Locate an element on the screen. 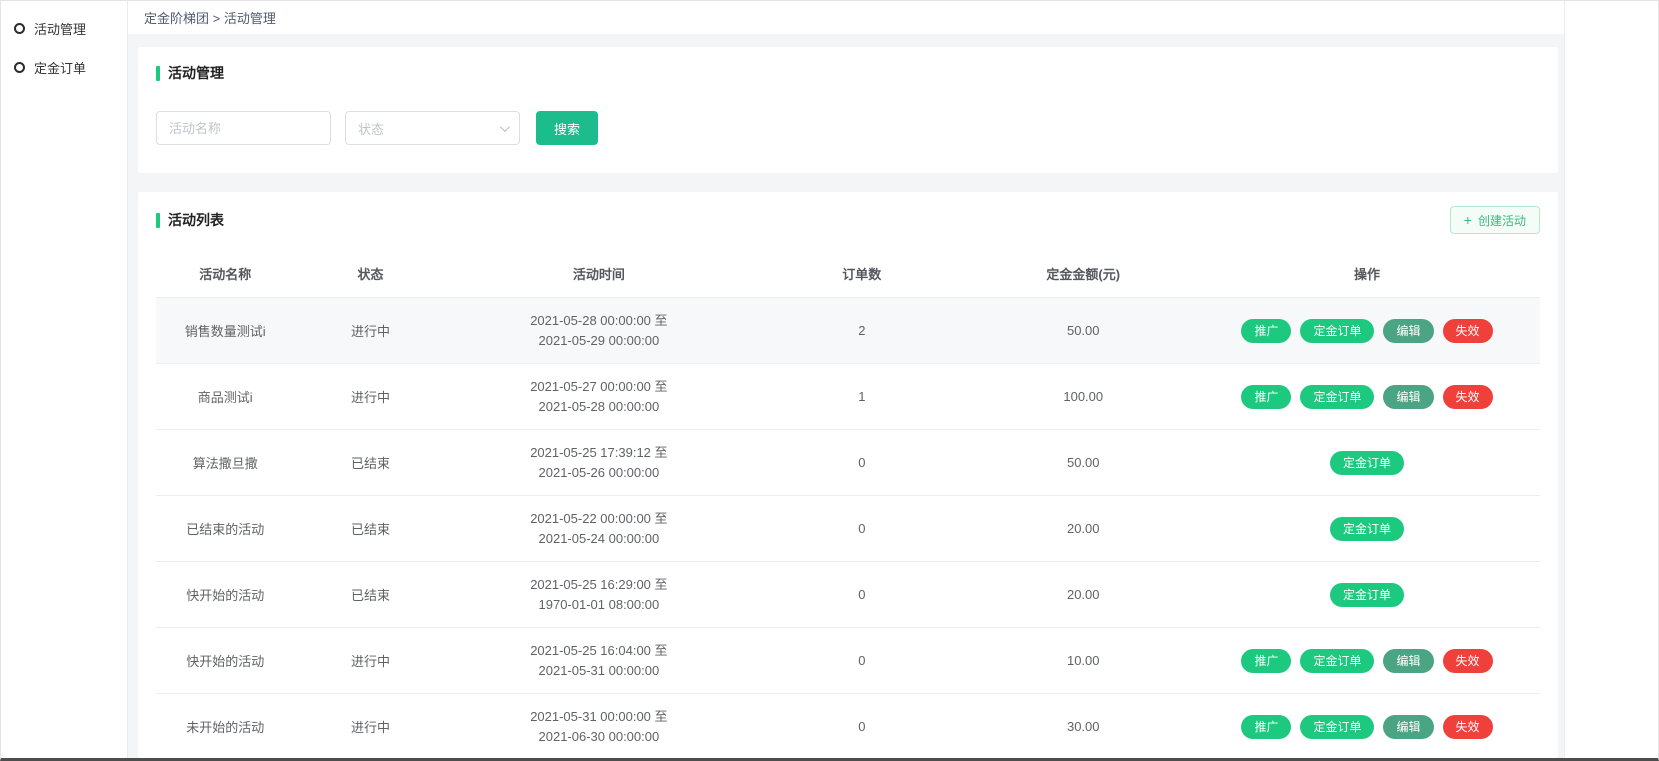 This screenshot has height=761, width=1659. sidebar-item-activity-management: 活动管理 is located at coordinates (64, 28).